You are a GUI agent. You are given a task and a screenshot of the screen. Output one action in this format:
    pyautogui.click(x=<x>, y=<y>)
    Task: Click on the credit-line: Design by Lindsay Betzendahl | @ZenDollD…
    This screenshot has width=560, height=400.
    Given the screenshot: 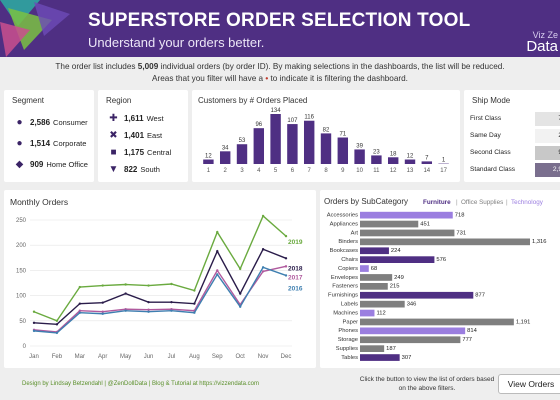 What is the action you would take?
    pyautogui.click(x=140, y=384)
    